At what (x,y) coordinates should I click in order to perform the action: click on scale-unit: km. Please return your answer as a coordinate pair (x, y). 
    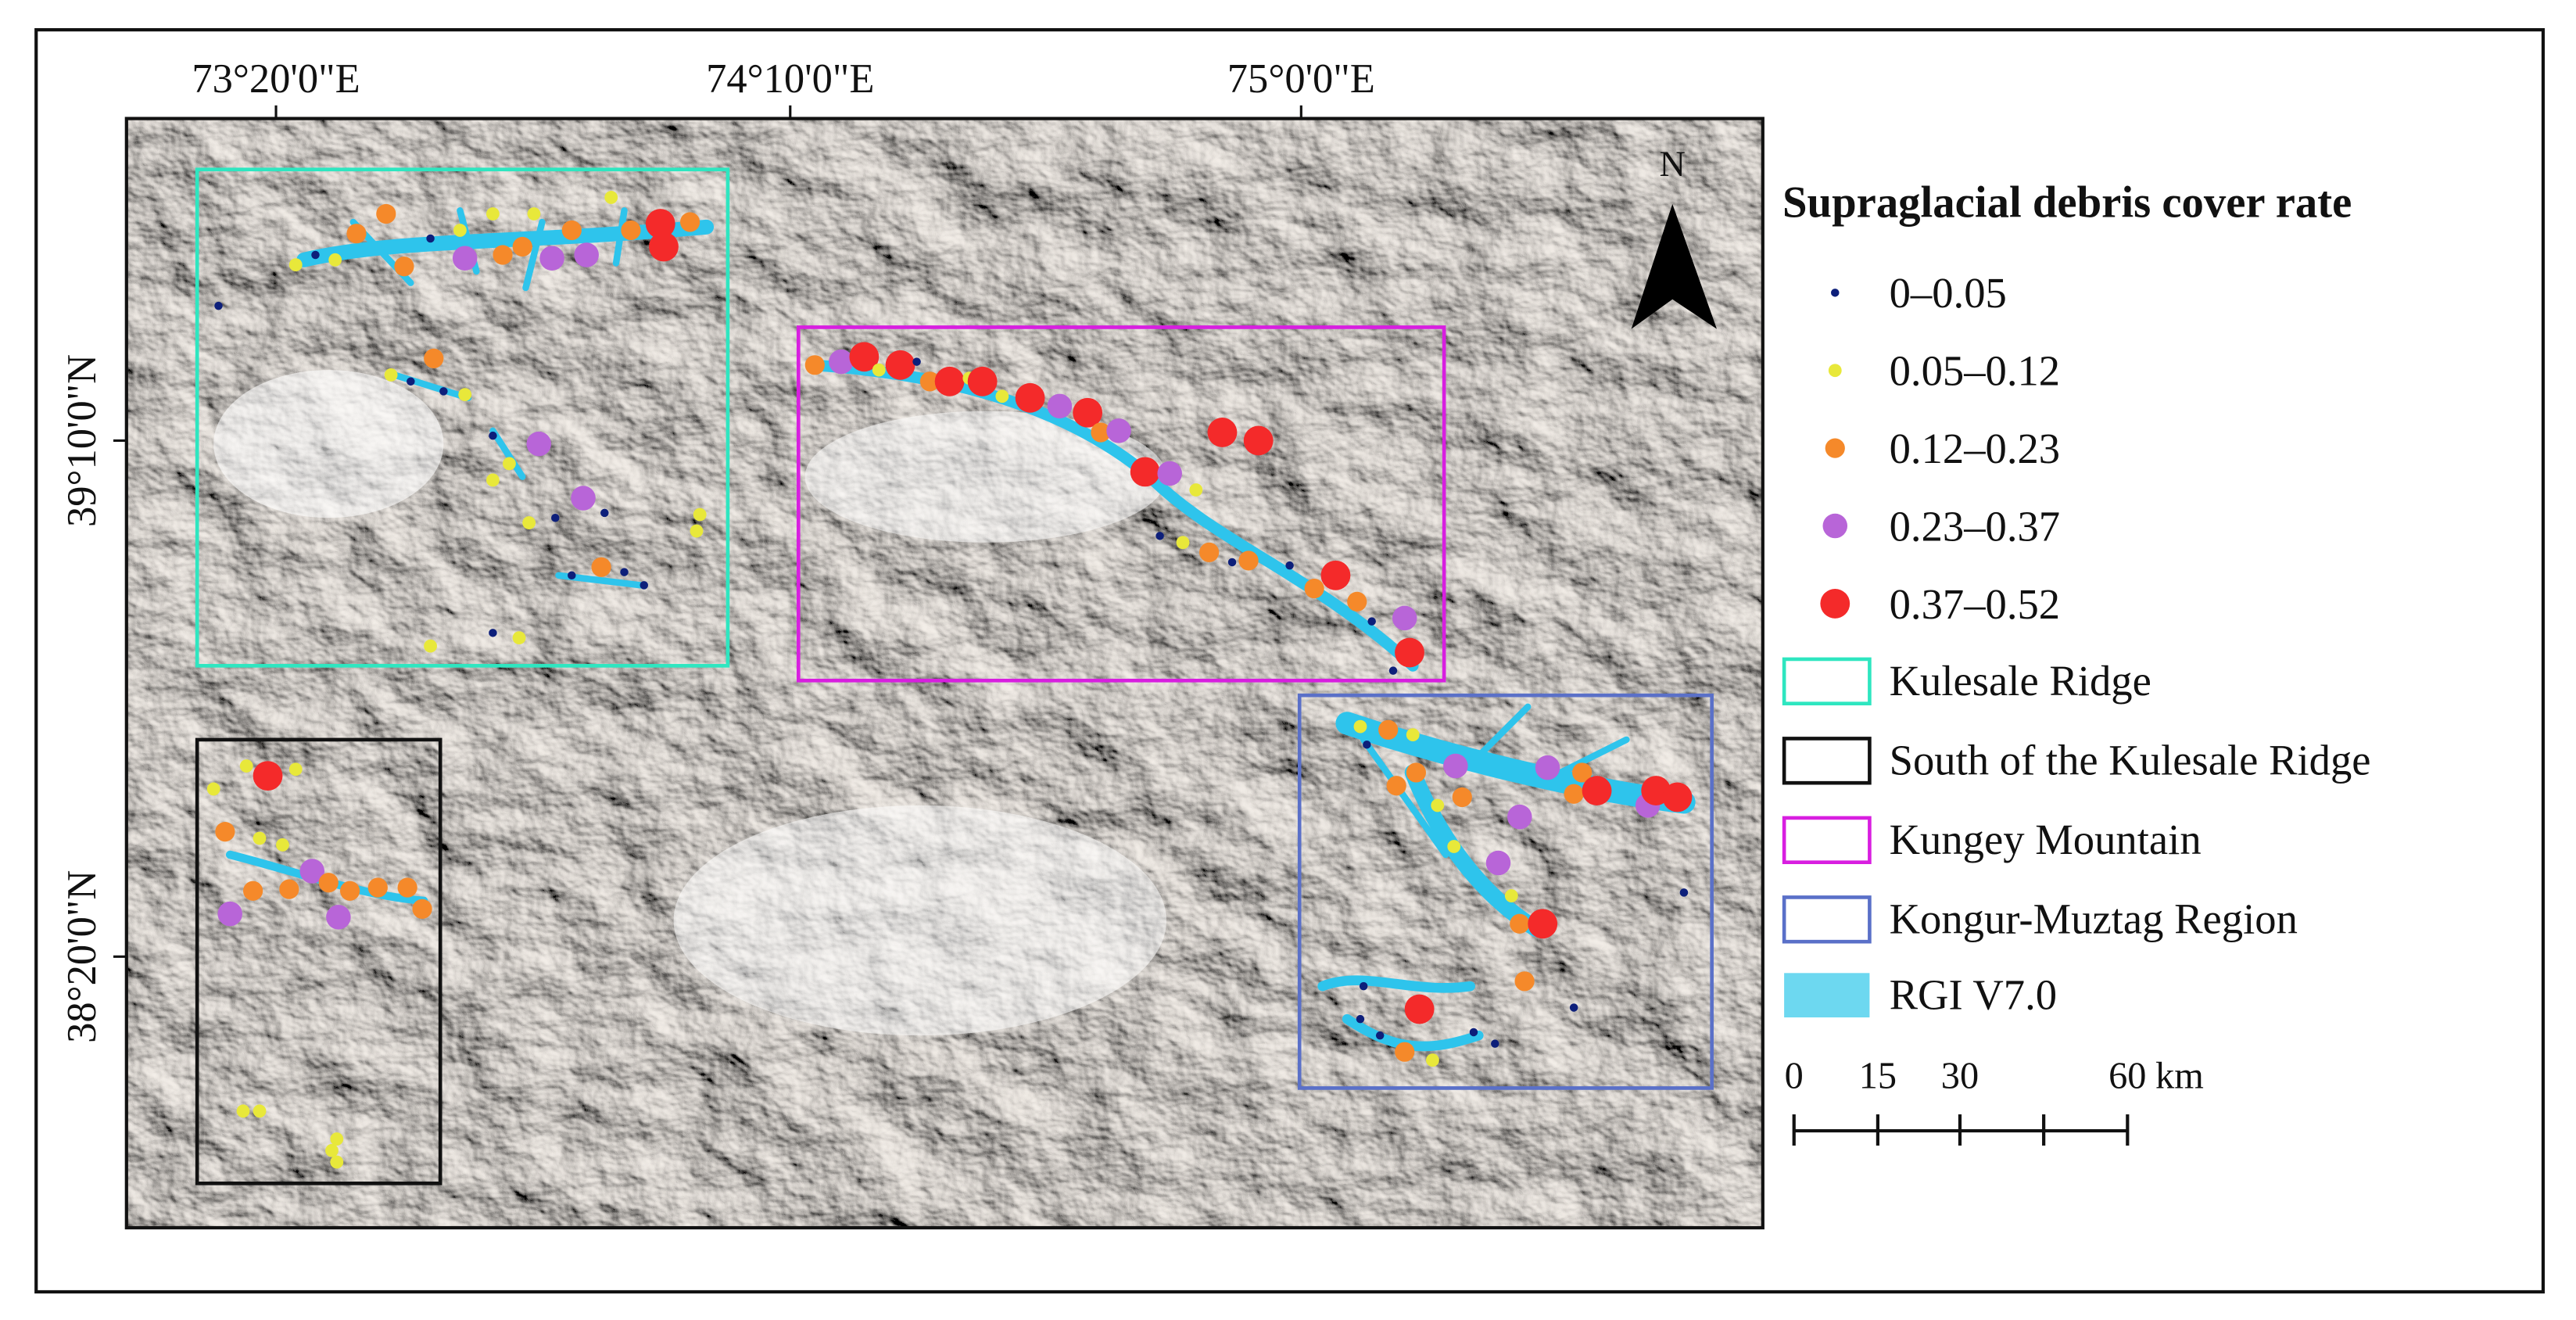
    Looking at the image, I should click on (2179, 1075).